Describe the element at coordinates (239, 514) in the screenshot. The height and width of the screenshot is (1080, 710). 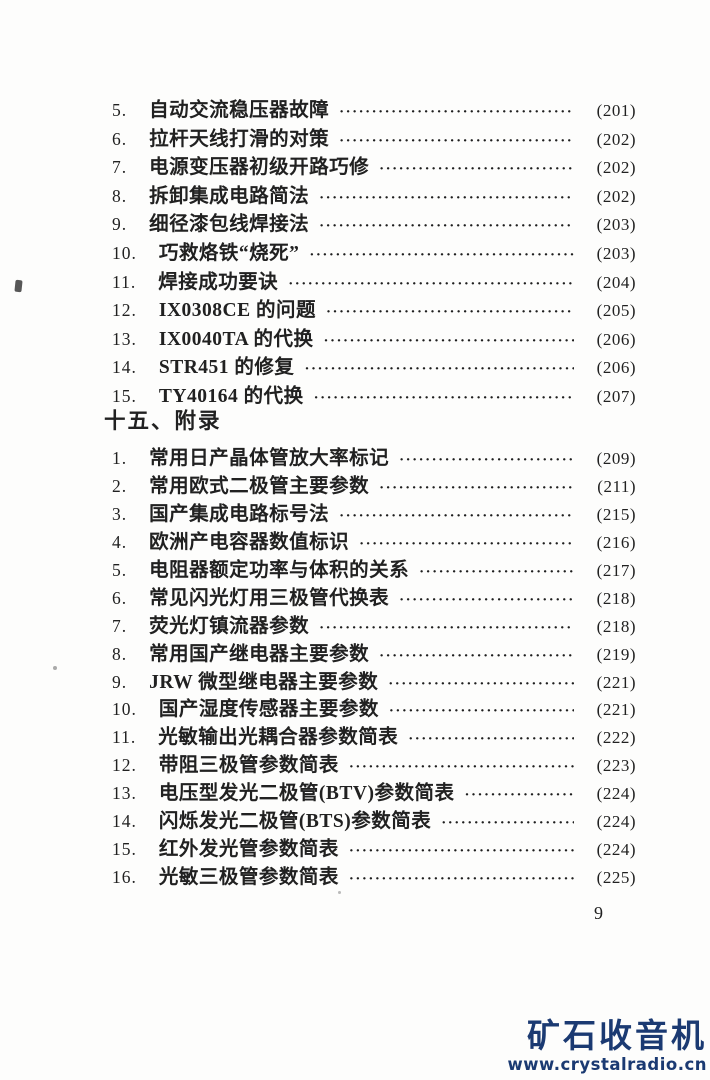
I see `item-title: 国产集成电路标号法` at that location.